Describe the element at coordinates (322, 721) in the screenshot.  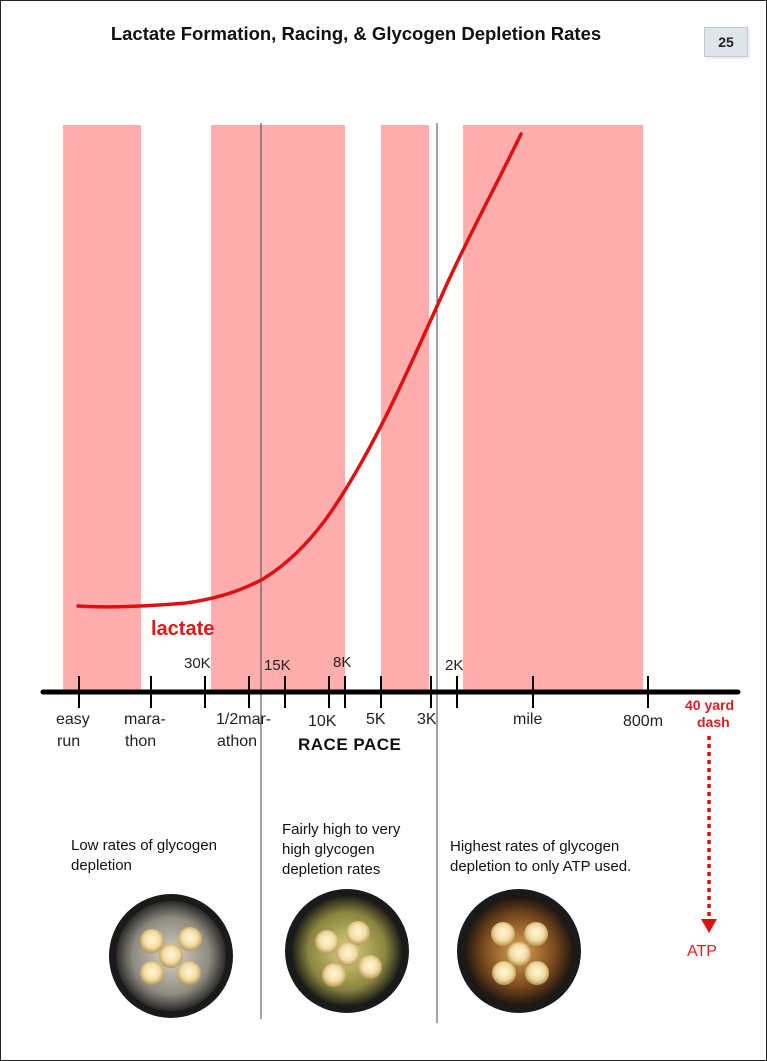
I see `label-10k: 10K` at that location.